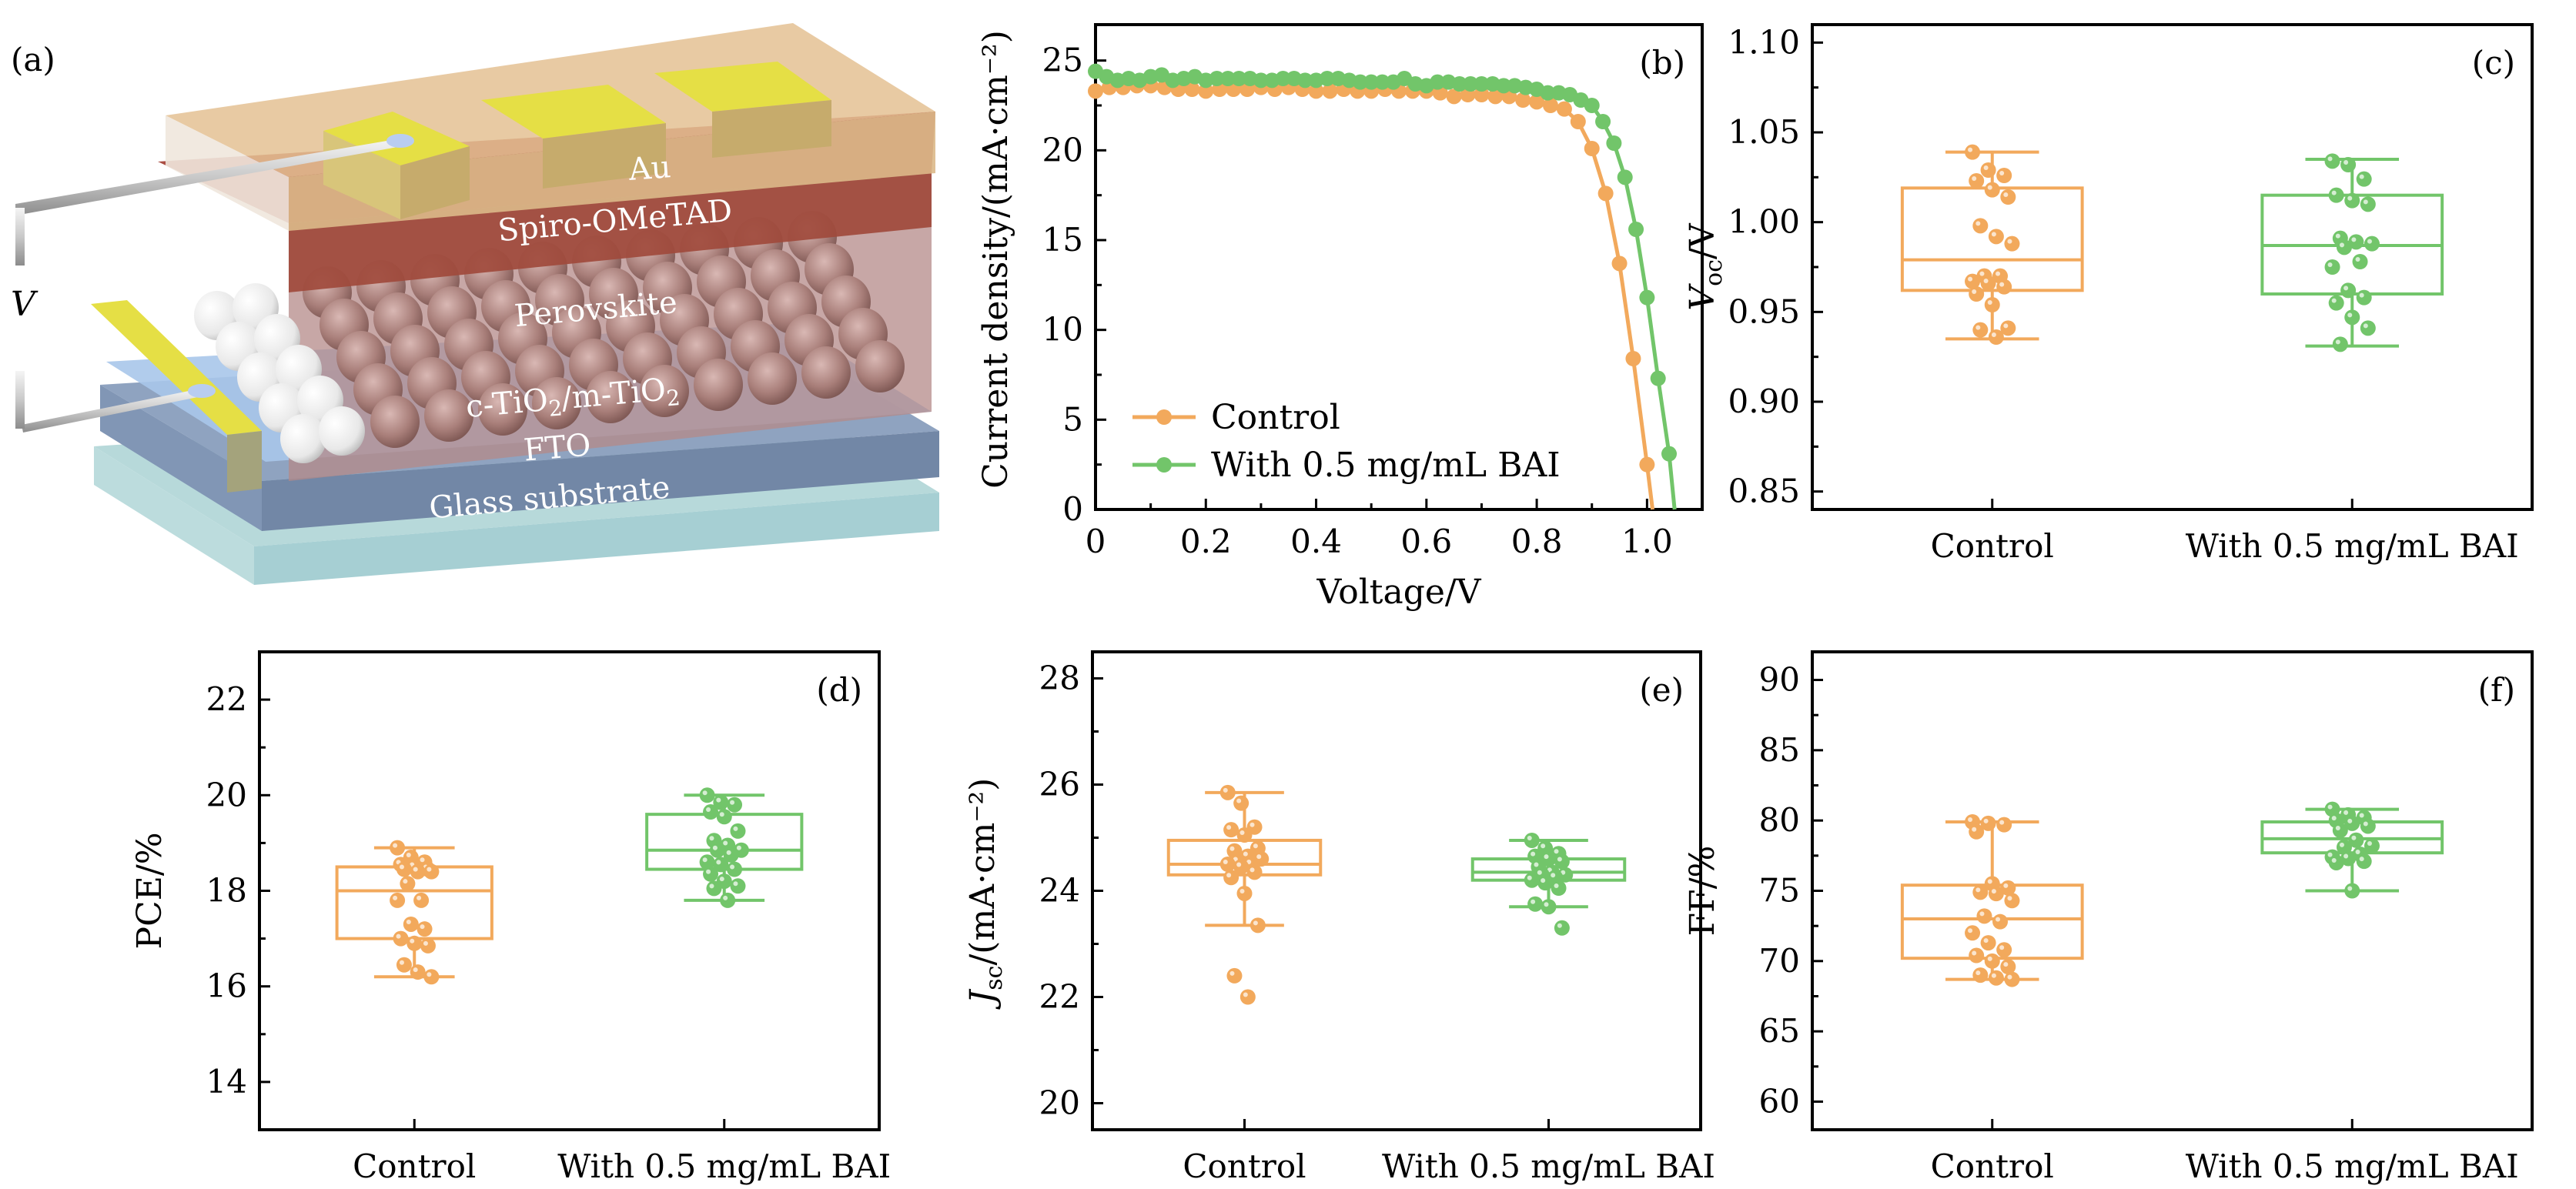 The image size is (2576, 1189). What do you see at coordinates (1062, 150) in the screenshot?
I see `y-tick-label: 20` at bounding box center [1062, 150].